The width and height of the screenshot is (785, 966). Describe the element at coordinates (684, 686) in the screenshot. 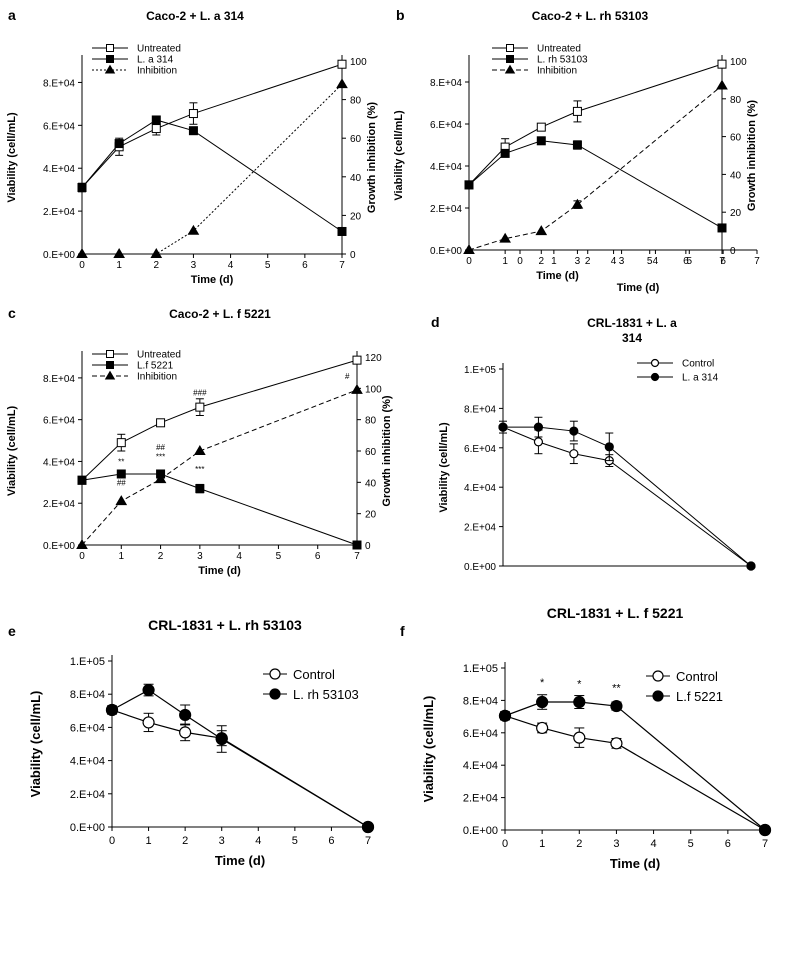

I see `legend: Control L.f 5221` at that location.